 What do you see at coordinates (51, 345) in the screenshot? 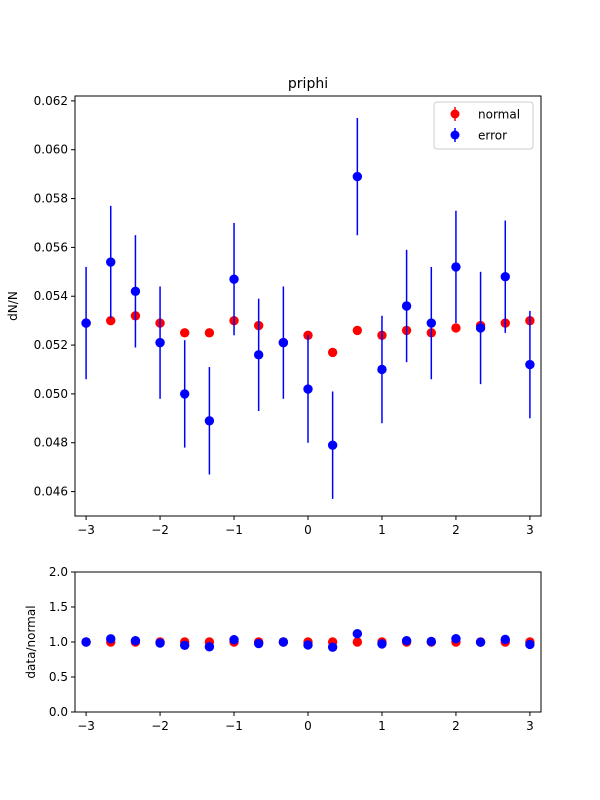
I see `y-tick-label: 0.052` at bounding box center [51, 345].